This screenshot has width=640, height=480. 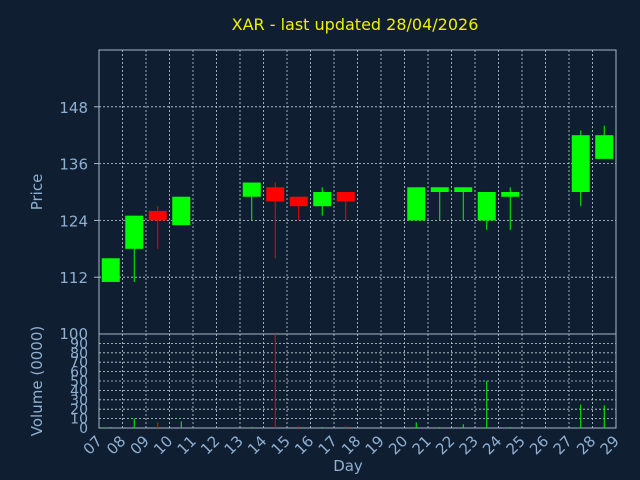 What do you see at coordinates (79, 344) in the screenshot?
I see `volume-y-tick-label: 90` at bounding box center [79, 344].